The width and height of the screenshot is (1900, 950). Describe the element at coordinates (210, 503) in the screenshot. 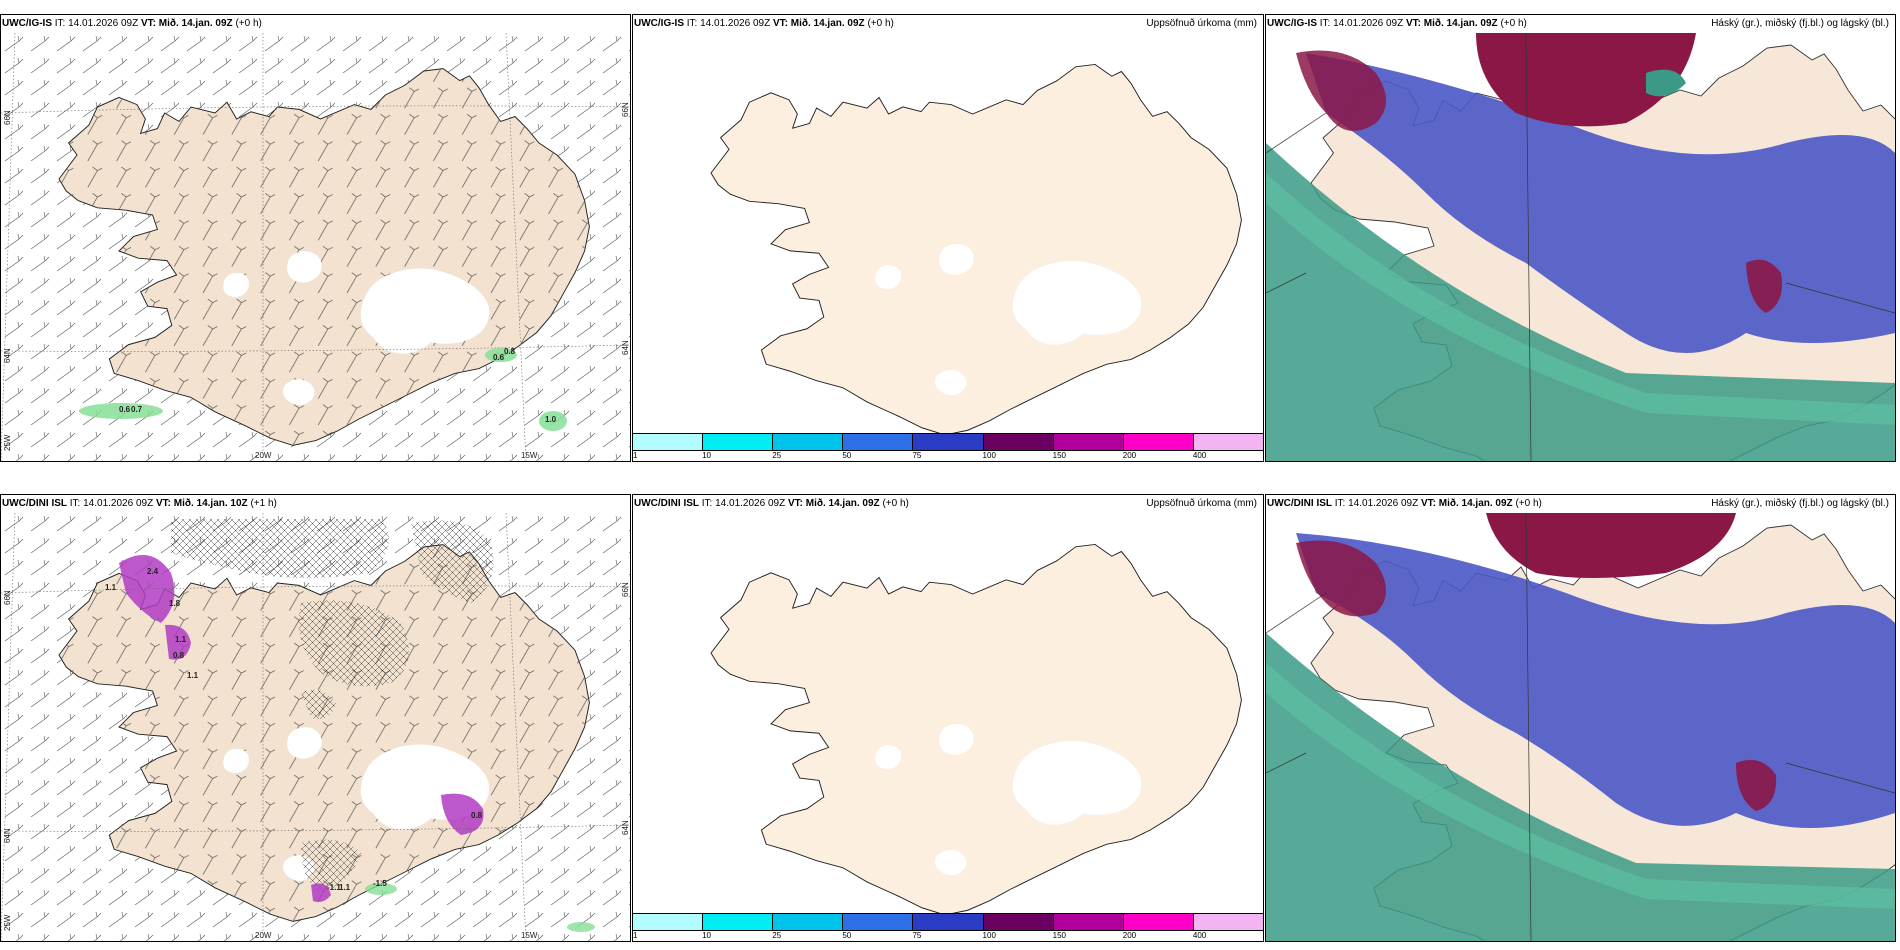

I see `valid-time: Mið. 14.jan. 10Z` at that location.